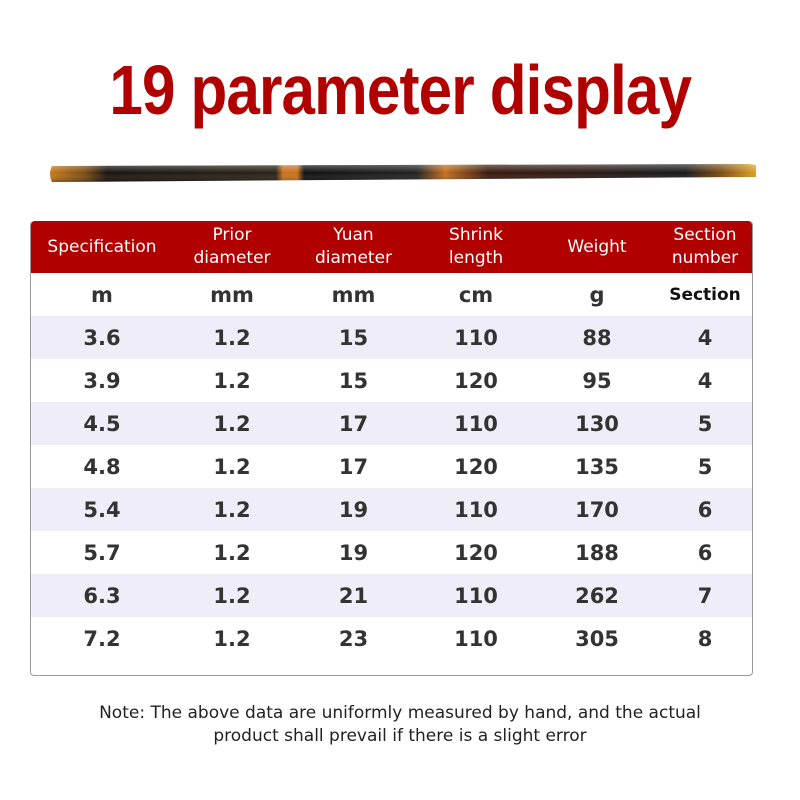  What do you see at coordinates (705, 247) in the screenshot?
I see `header-section-number: Section number` at bounding box center [705, 247].